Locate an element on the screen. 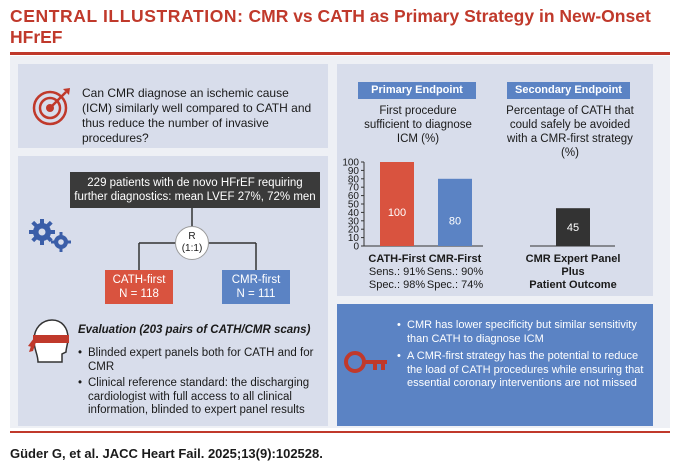  target-icon is located at coordinates (51, 107).